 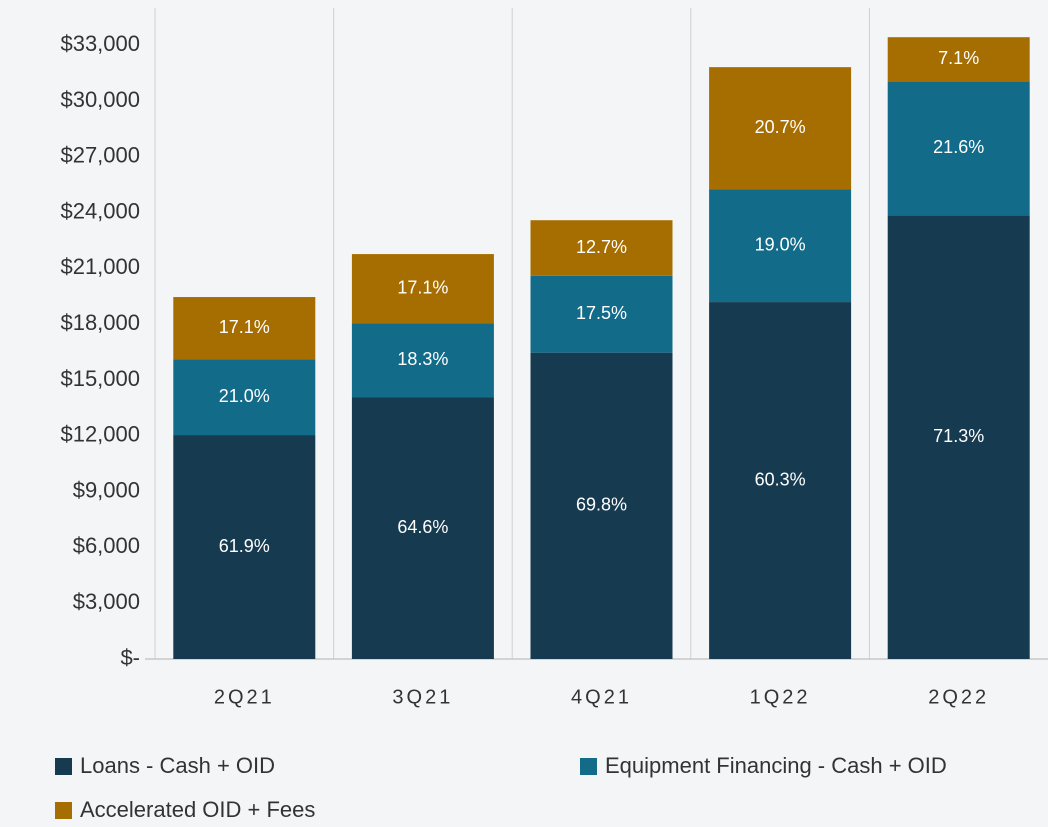 I want to click on y-tick-label: $30,000, so click(x=100, y=99).